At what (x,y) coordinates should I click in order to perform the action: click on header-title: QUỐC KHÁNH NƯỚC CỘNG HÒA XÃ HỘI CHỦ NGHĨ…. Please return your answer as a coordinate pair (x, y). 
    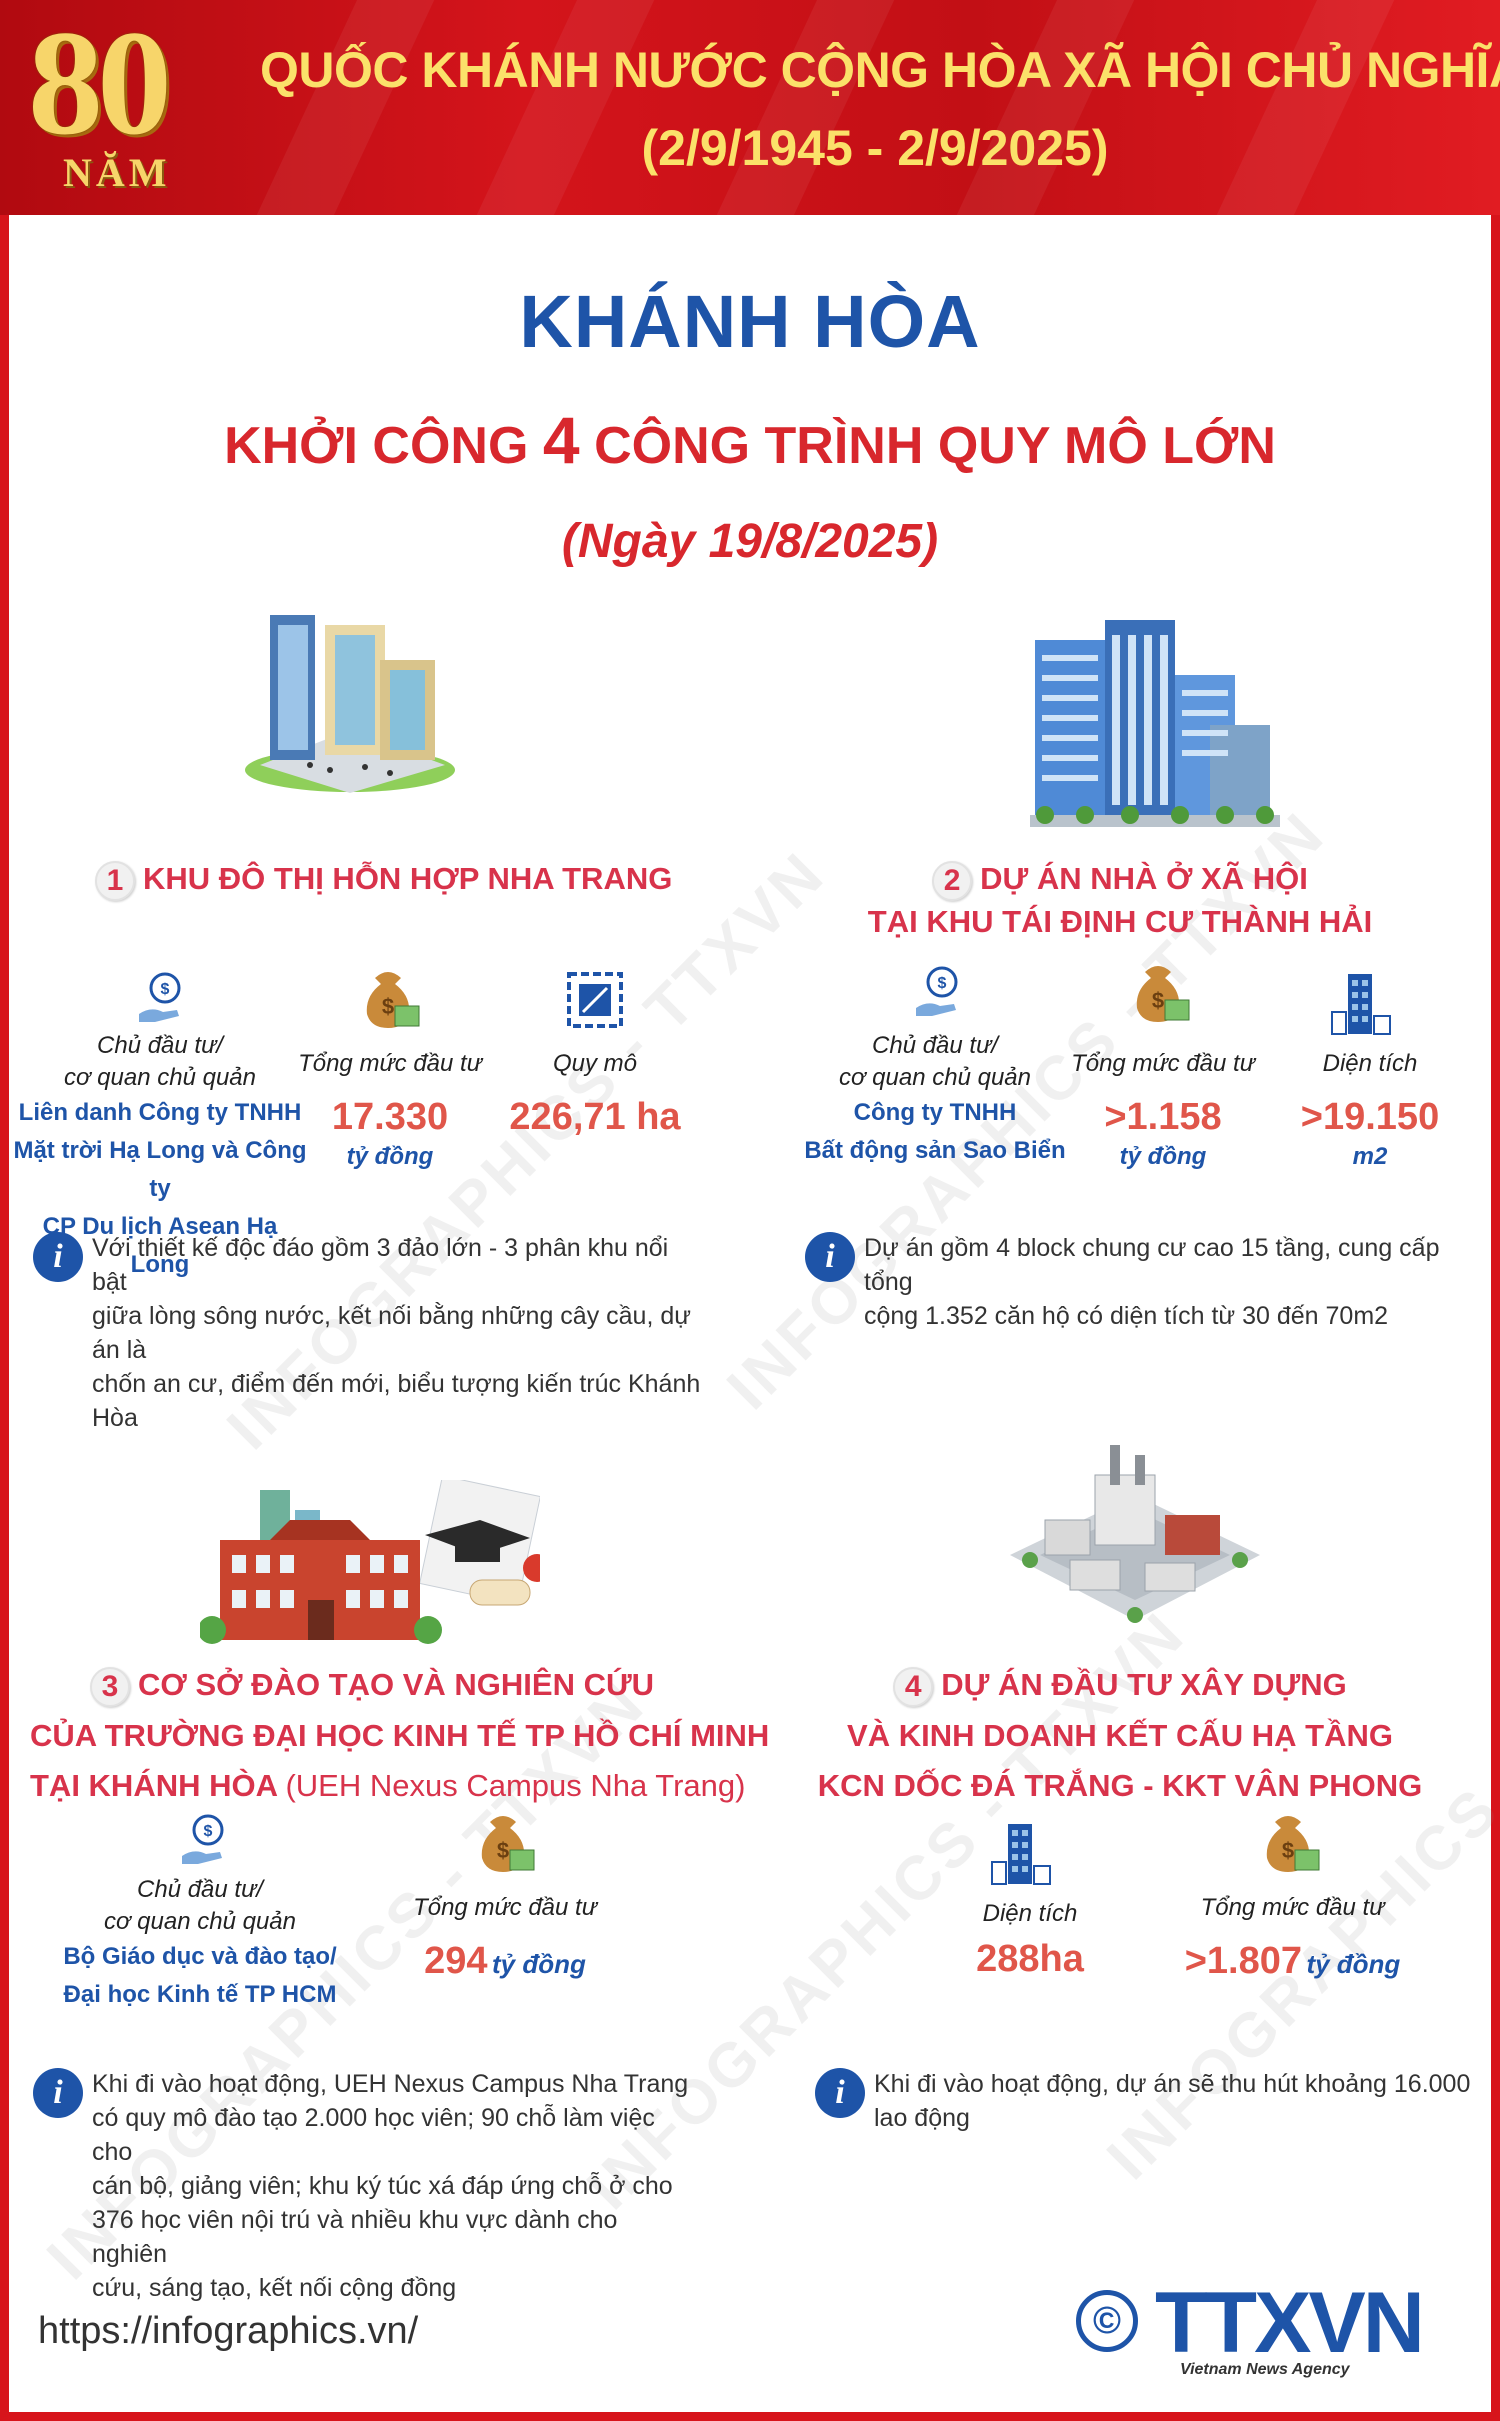
    Looking at the image, I should click on (880, 70).